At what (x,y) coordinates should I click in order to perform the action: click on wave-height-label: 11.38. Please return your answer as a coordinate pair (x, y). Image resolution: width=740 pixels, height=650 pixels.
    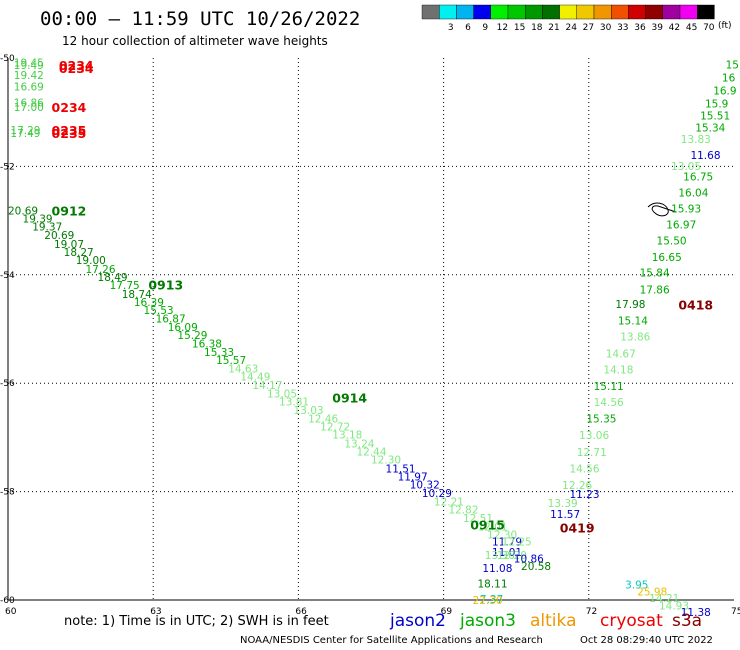
    Looking at the image, I should click on (696, 613).